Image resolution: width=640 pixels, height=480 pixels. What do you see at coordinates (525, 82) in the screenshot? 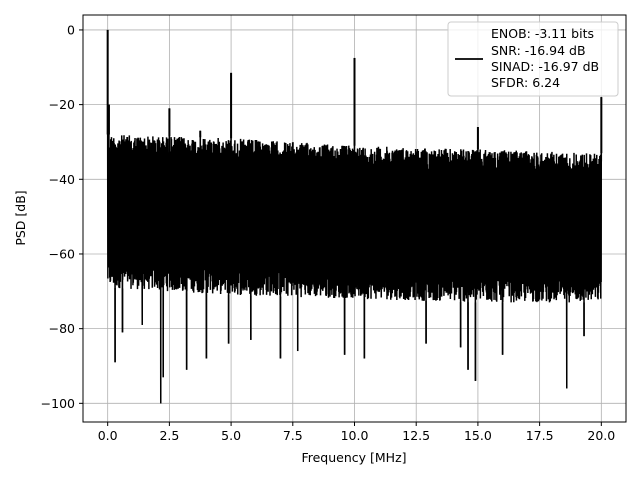
I see `legend-line-sfdr: SFDR: 6.24` at bounding box center [525, 82].